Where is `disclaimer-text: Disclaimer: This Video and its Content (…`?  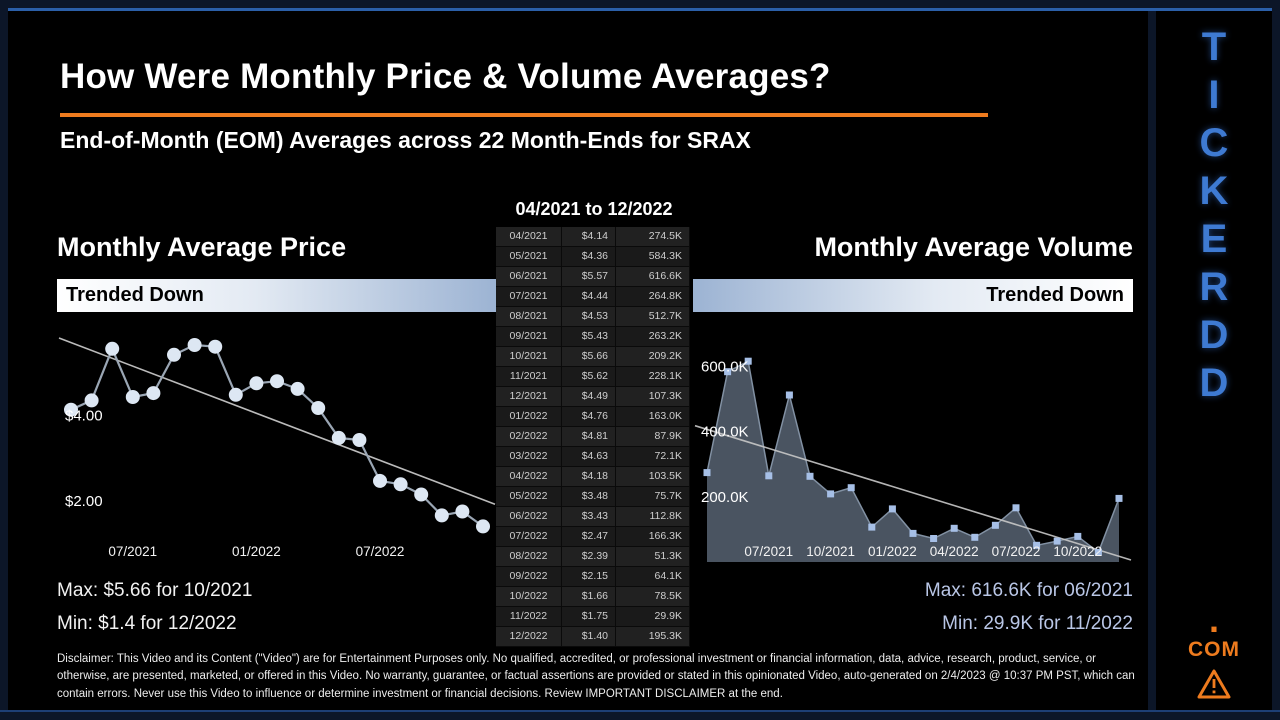 disclaimer-text: Disclaimer: This Video and its Content (… is located at coordinates (596, 676).